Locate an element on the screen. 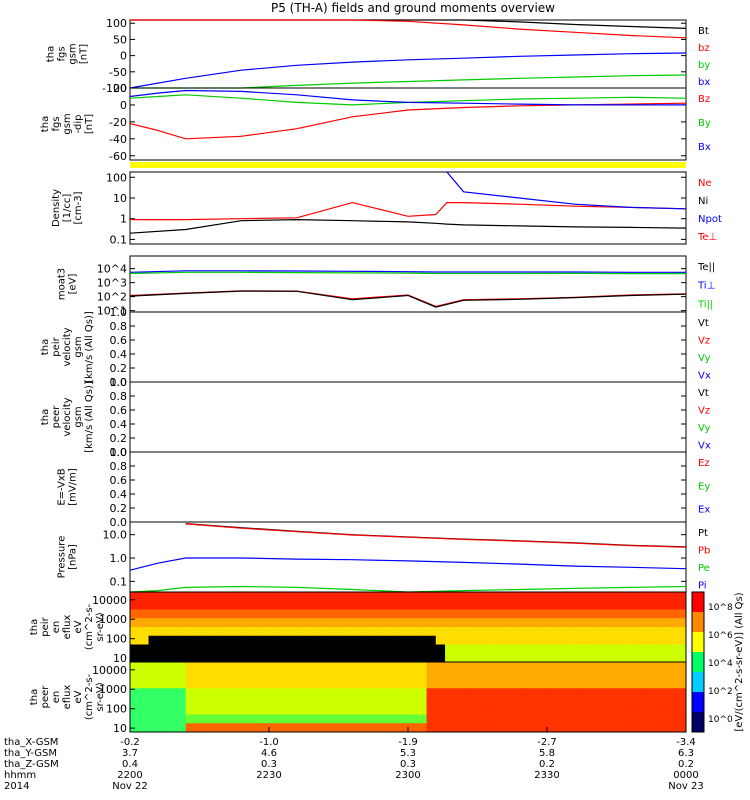 This screenshot has width=750, height=800. ylabel-line: peir is located at coordinates (45, 626).